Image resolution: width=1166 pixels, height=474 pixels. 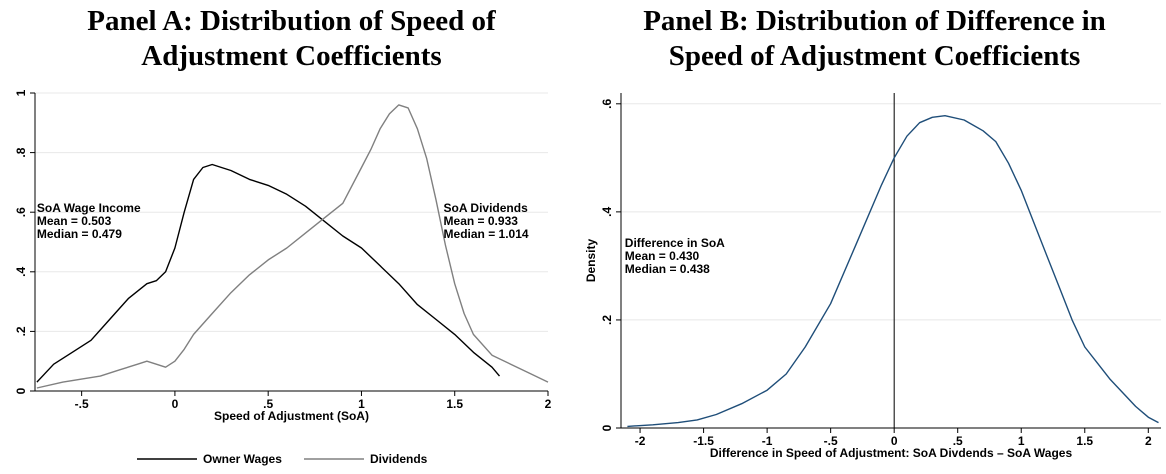 What do you see at coordinates (958, 441) in the screenshot?
I see `panel-b-x-tick-label-5: .5` at bounding box center [958, 441].